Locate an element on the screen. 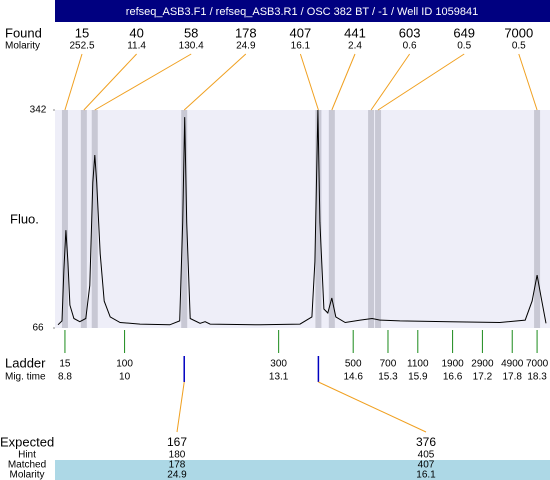  ladder-size: 300 is located at coordinates (278, 364).